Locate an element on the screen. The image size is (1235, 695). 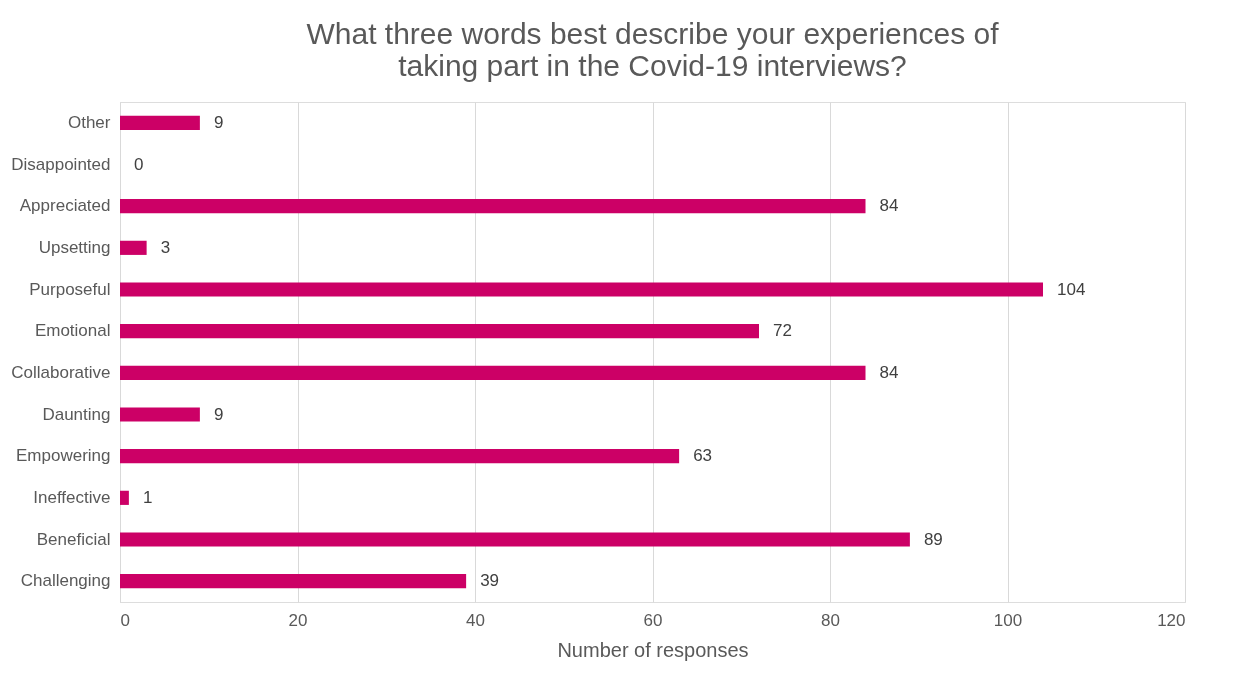
x-tick-label: 80 is located at coordinates (830, 620).